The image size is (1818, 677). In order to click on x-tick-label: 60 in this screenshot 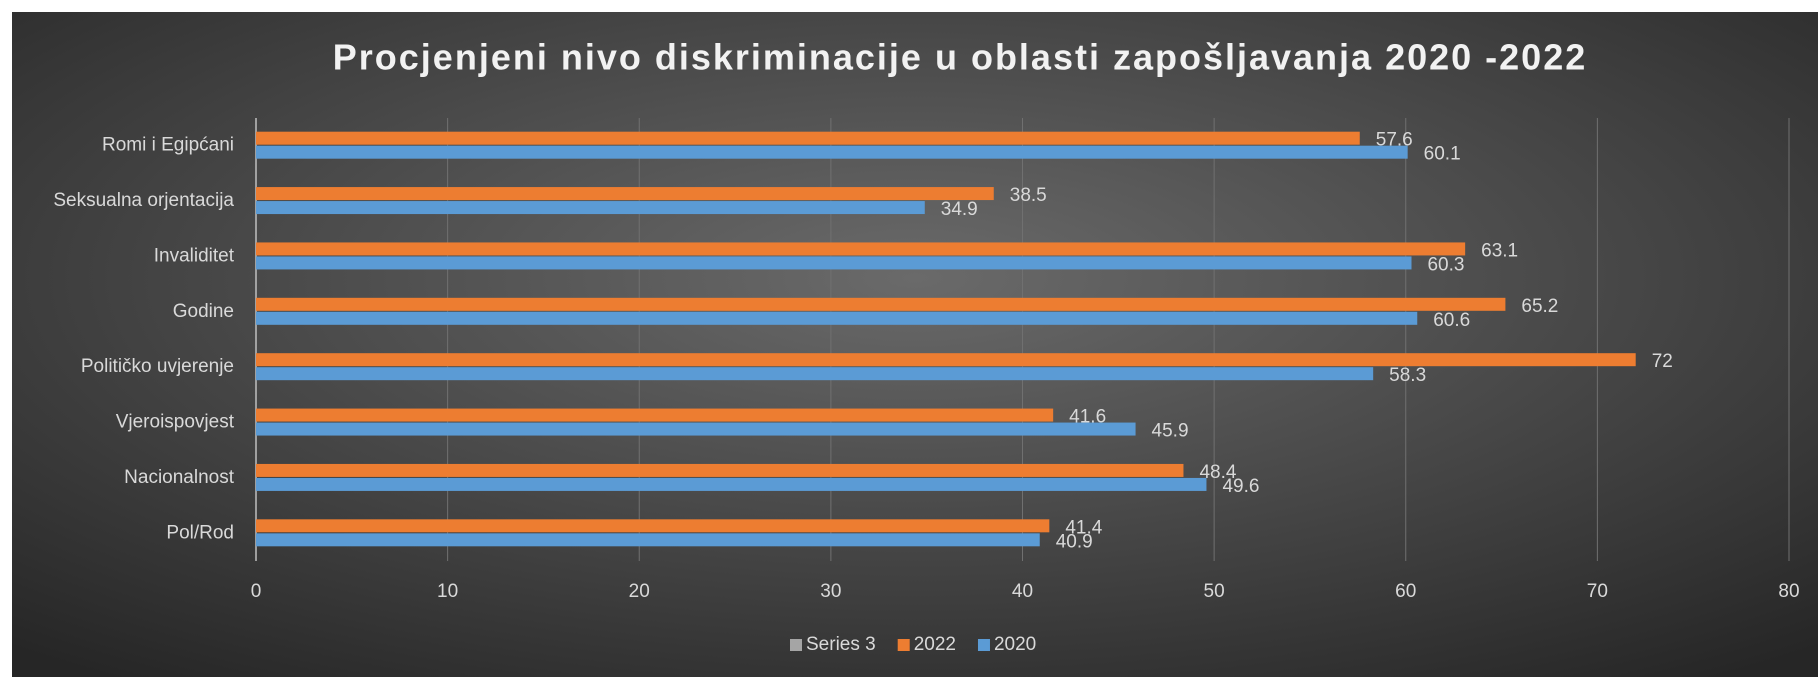, I will do `click(1405, 591)`.